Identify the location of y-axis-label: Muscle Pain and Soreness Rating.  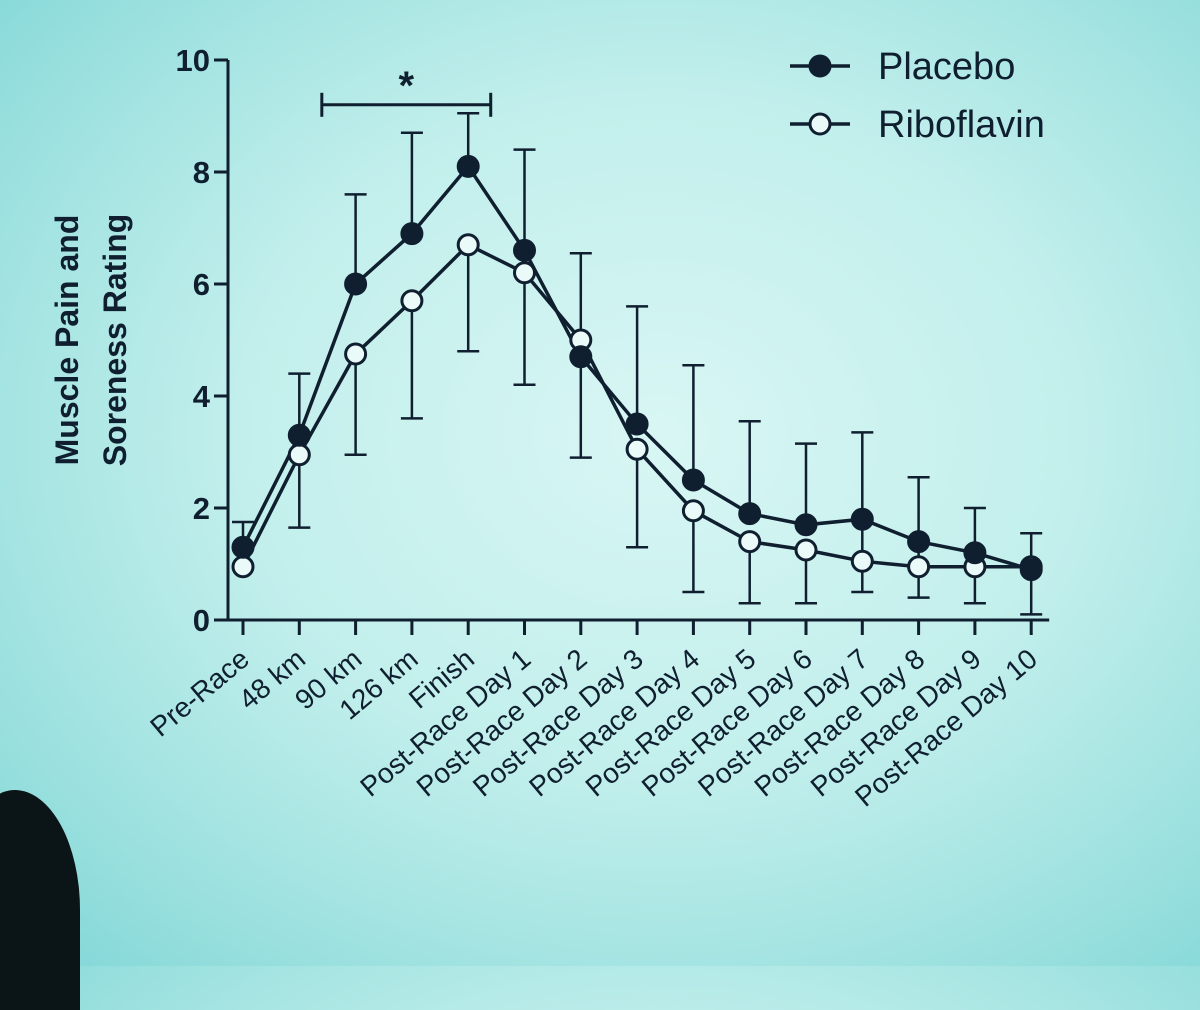
(91, 340).